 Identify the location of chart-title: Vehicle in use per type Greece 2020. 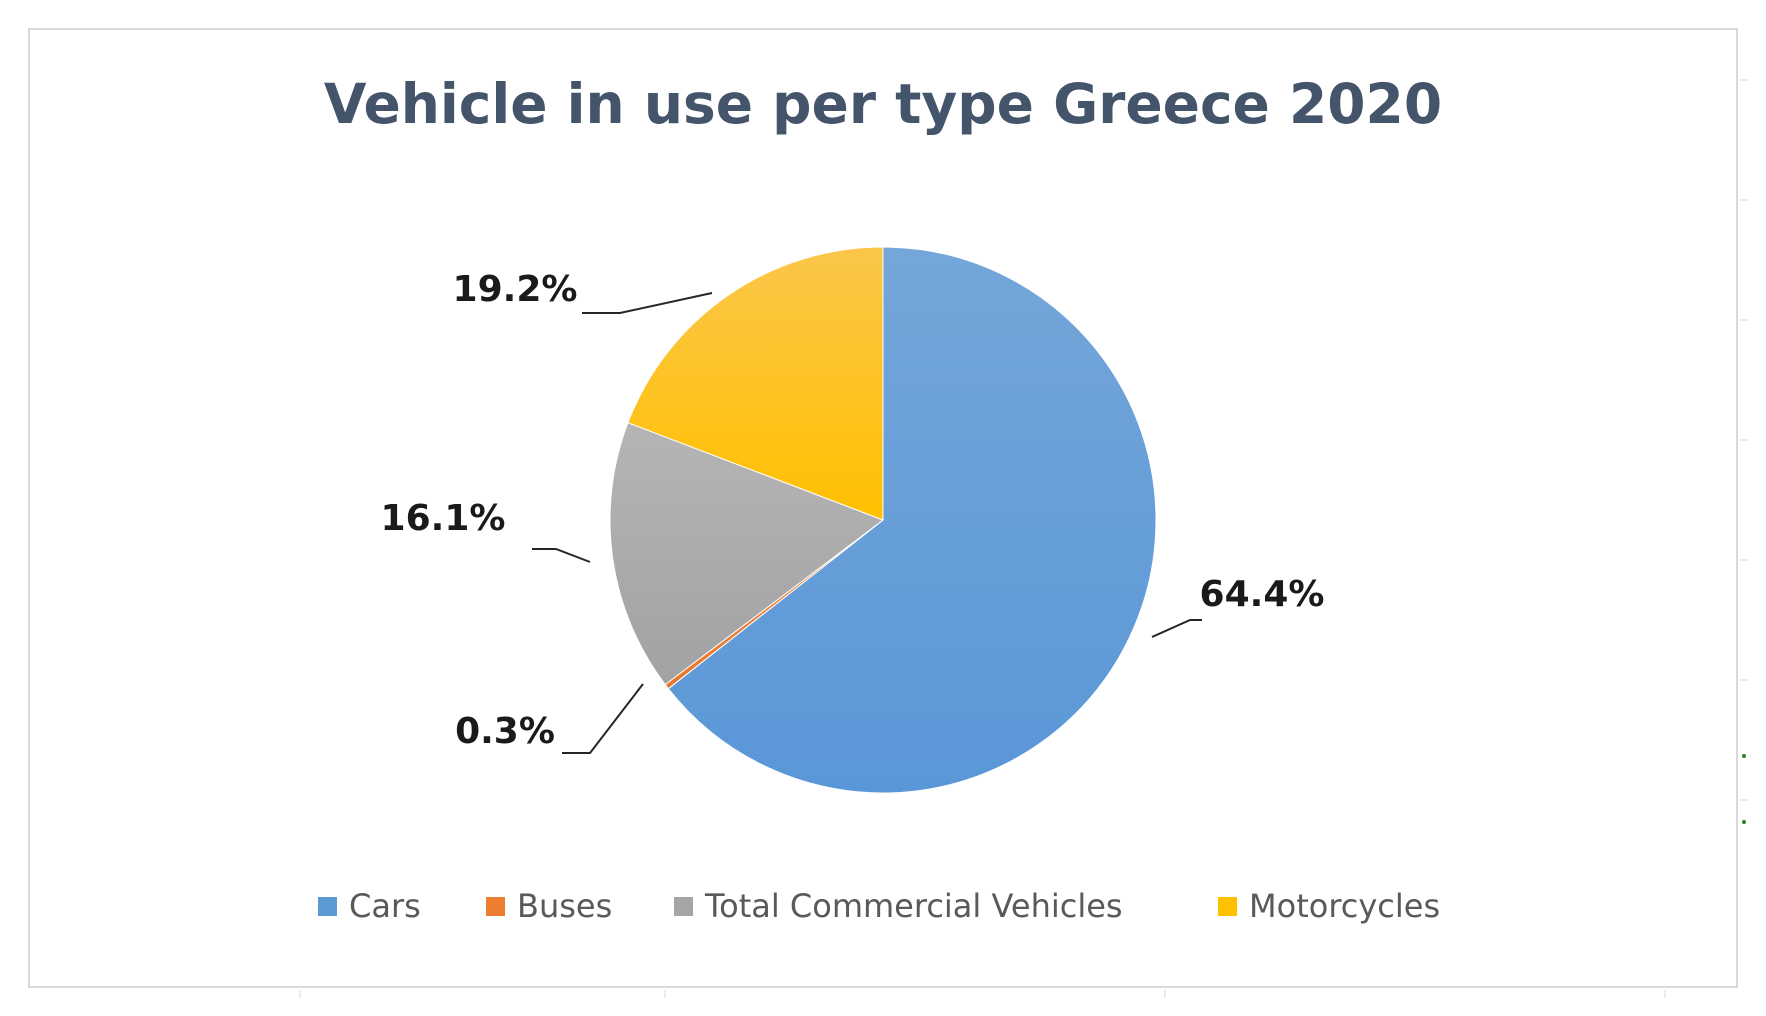
(883, 104).